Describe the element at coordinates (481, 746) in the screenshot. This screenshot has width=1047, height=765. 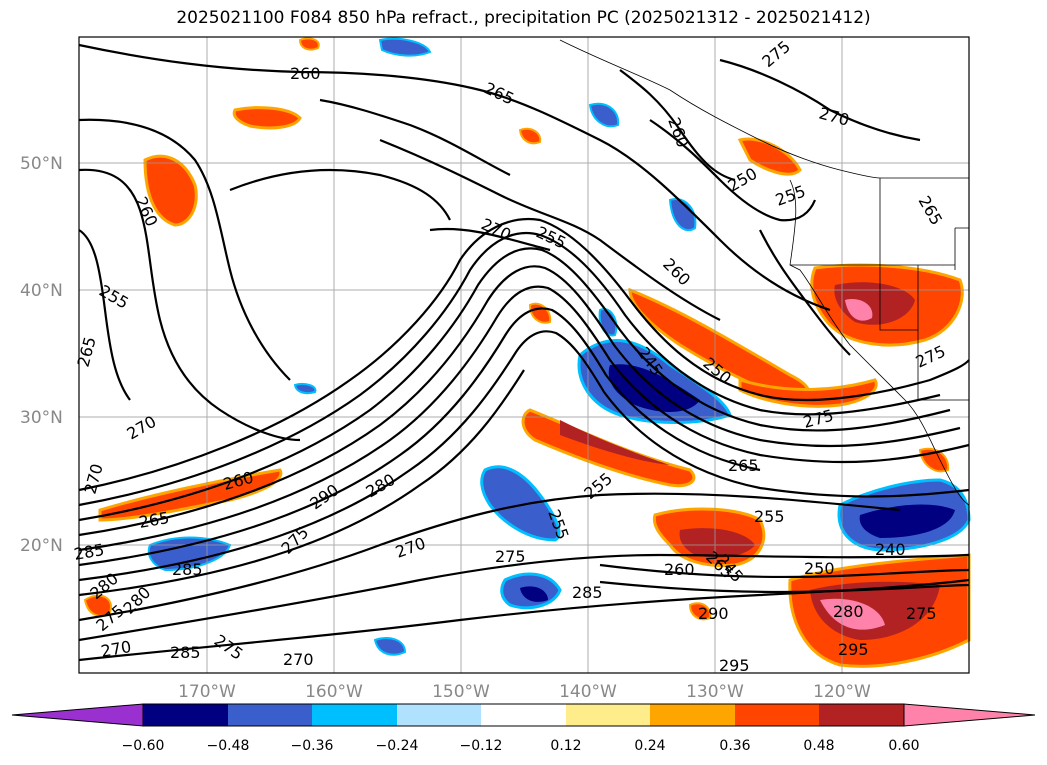
I see `colorbar-tick-label: −0.12` at that location.